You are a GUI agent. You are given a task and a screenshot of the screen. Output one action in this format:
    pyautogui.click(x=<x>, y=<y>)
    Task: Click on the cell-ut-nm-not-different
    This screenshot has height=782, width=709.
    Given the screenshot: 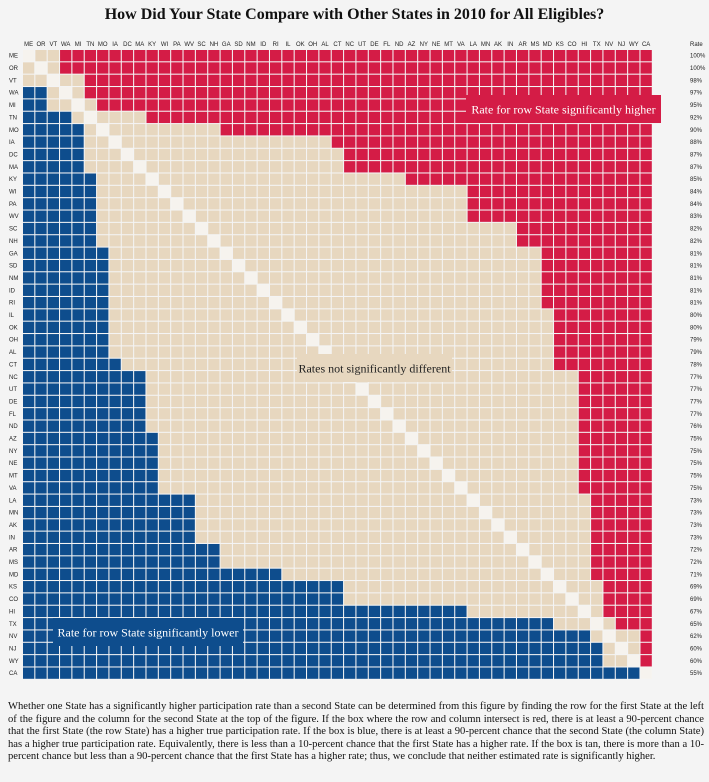 What is the action you would take?
    pyautogui.click(x=251, y=389)
    